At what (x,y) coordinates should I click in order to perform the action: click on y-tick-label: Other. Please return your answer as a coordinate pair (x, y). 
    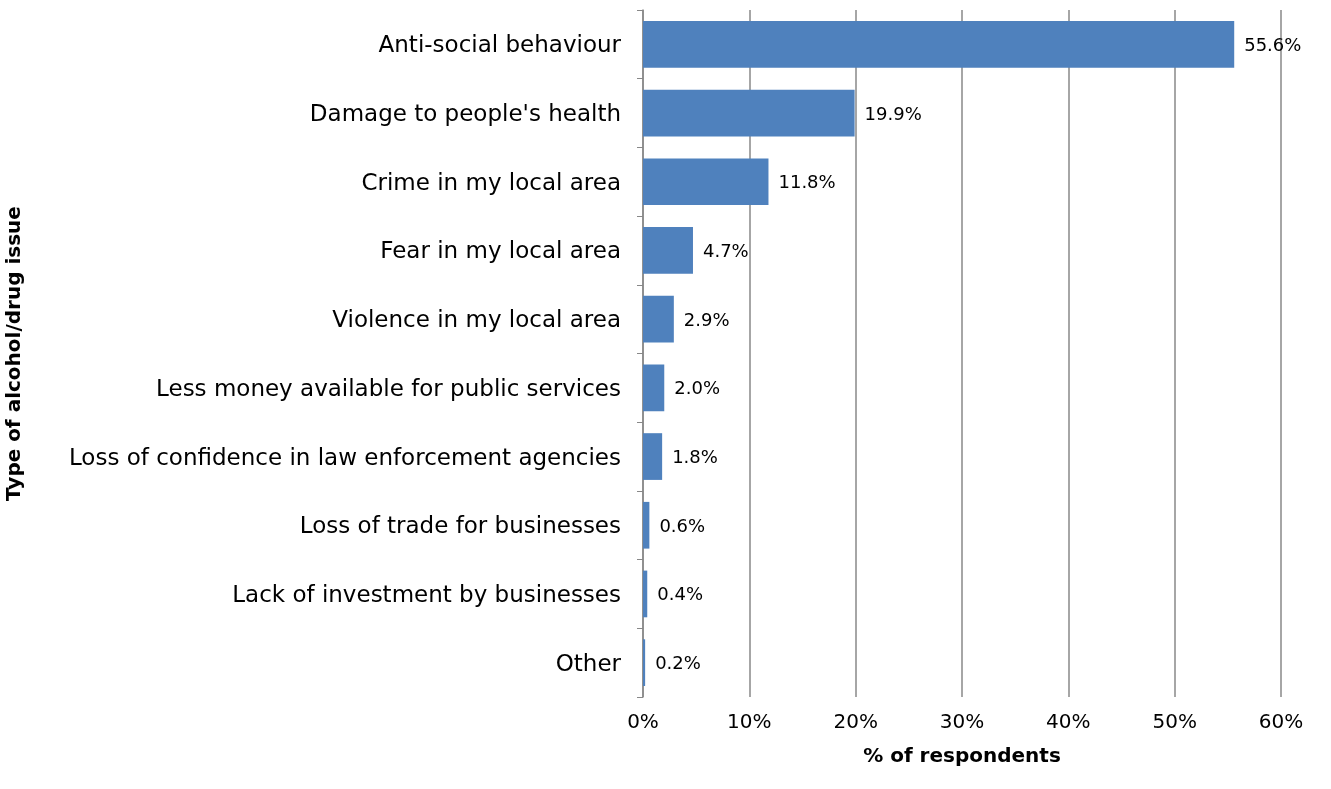
    Looking at the image, I should click on (588, 662).